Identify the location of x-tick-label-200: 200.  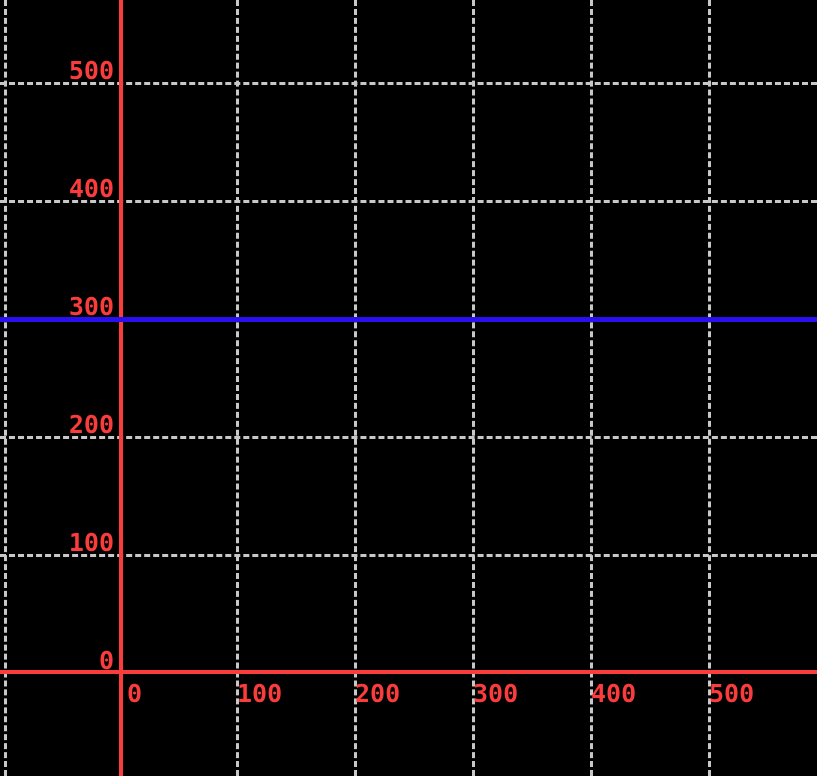
(378, 693).